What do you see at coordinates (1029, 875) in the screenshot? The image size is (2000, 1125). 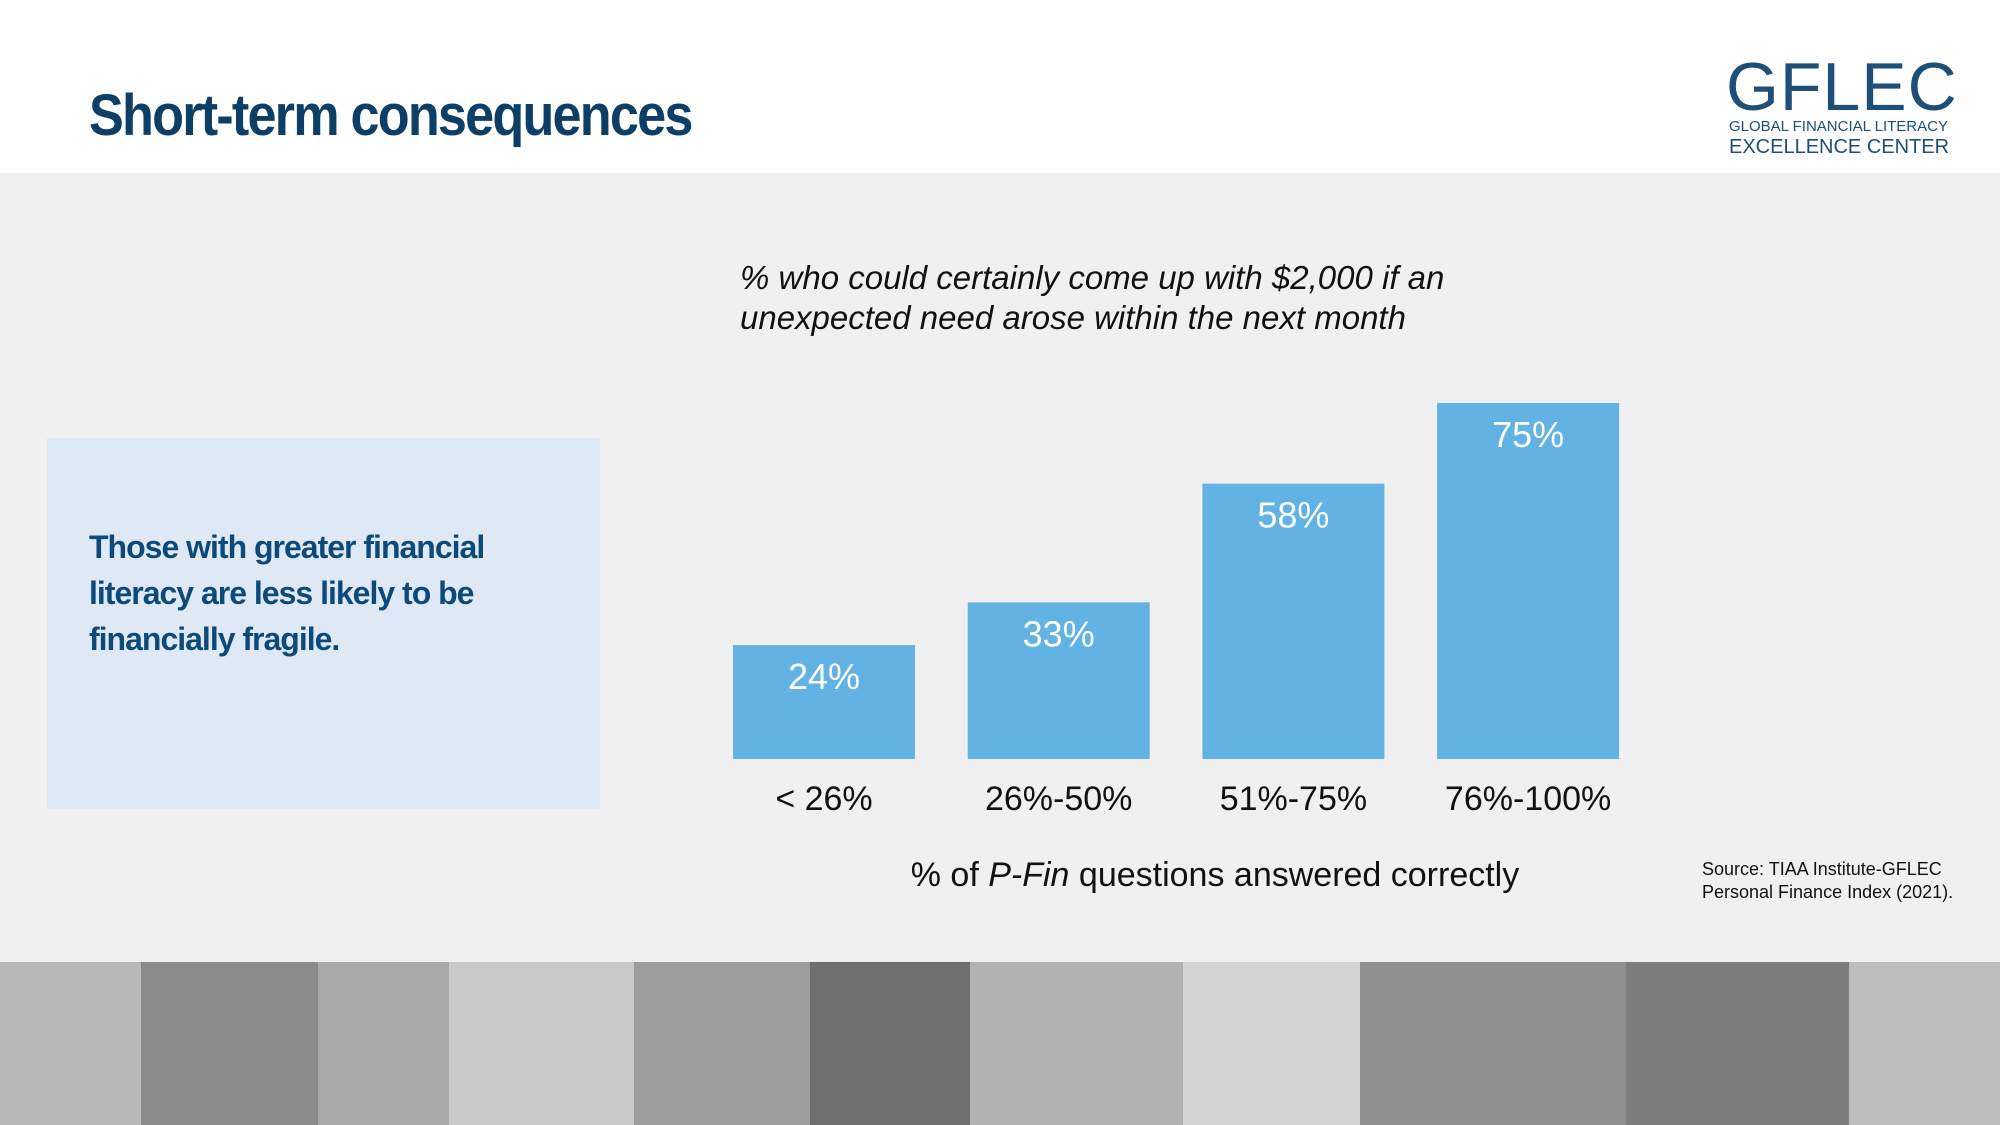 I see `x-label-part: P-Fin` at bounding box center [1029, 875].